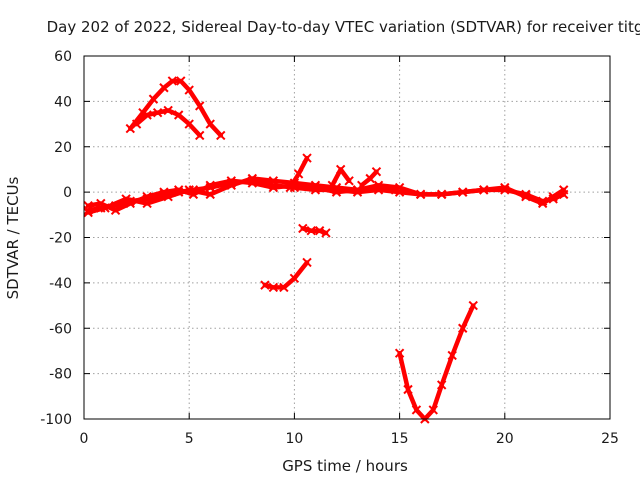 The image size is (640, 480). I want to click on y-tick-label: -20, so click(60, 239).